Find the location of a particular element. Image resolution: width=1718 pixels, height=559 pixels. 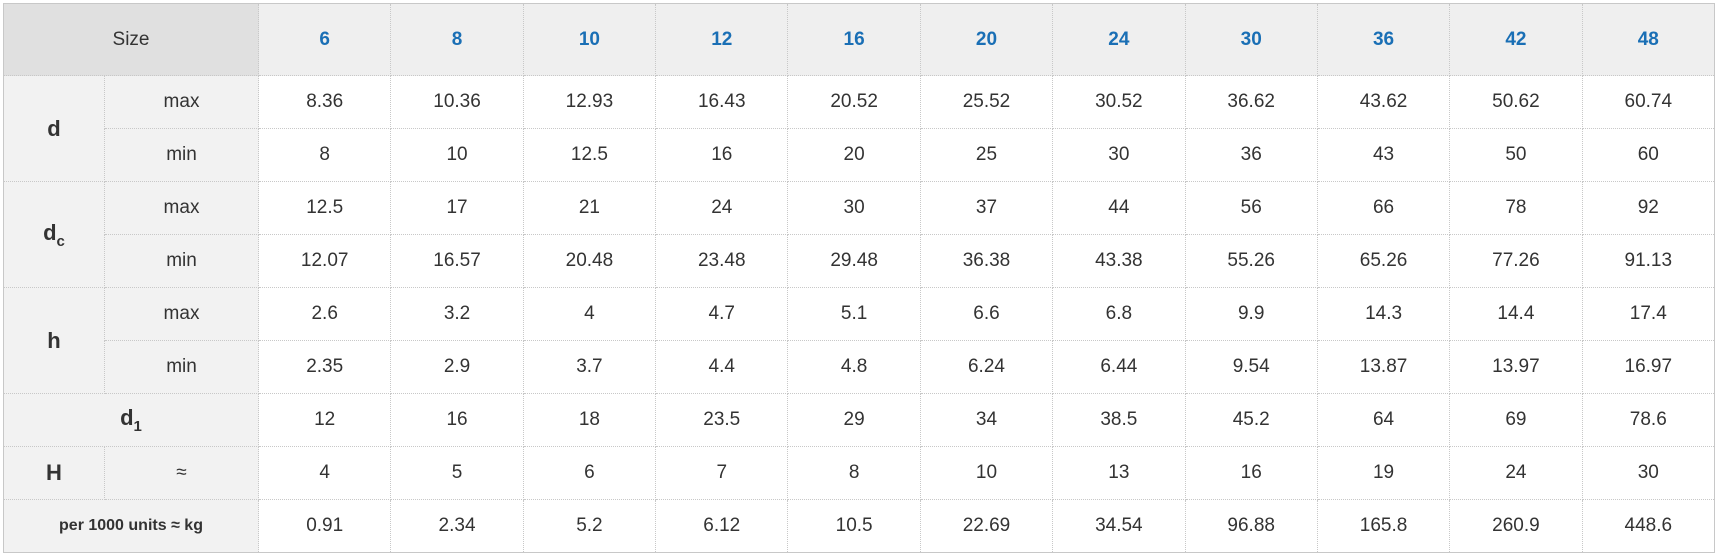

value-cell: 14.4 is located at coordinates (1516, 314).